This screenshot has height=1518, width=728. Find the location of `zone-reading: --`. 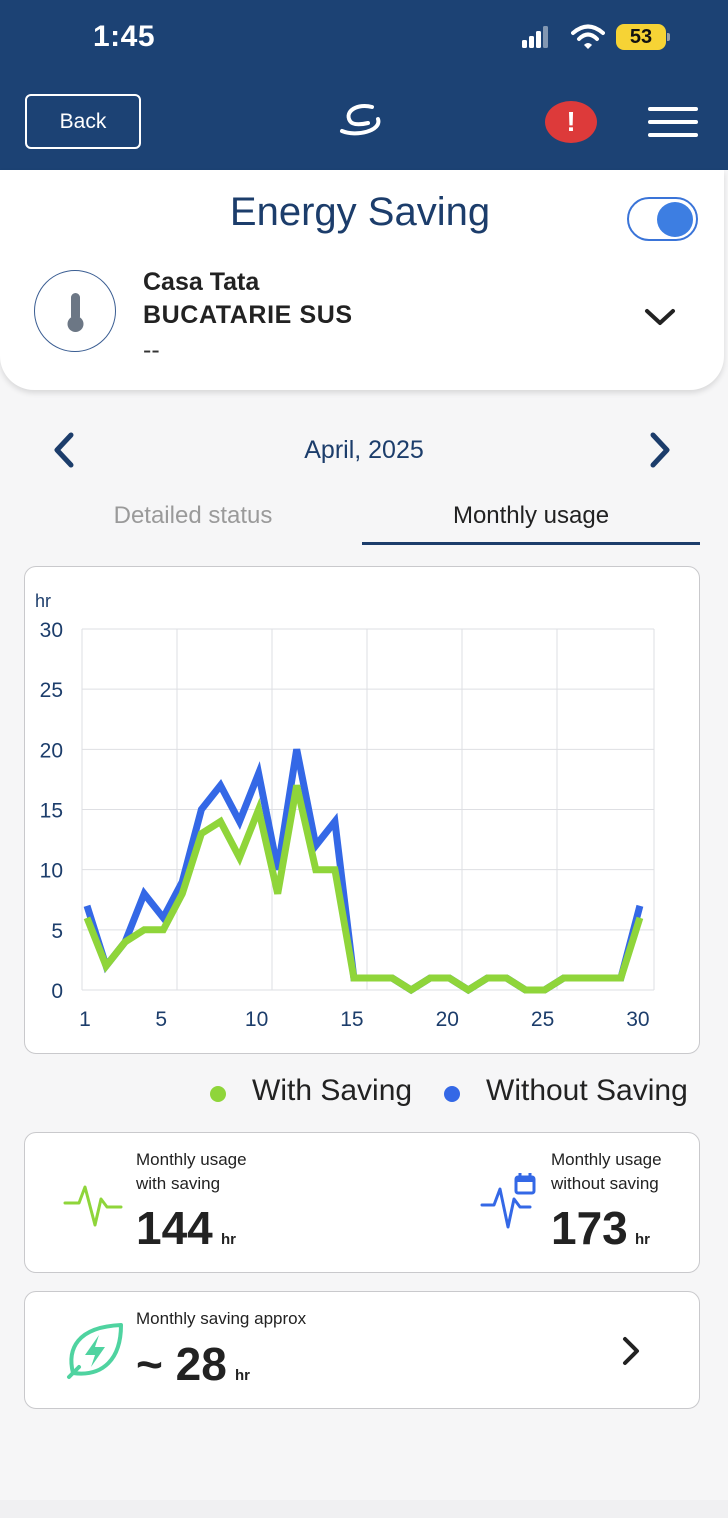

zone-reading: -- is located at coordinates (151, 350).